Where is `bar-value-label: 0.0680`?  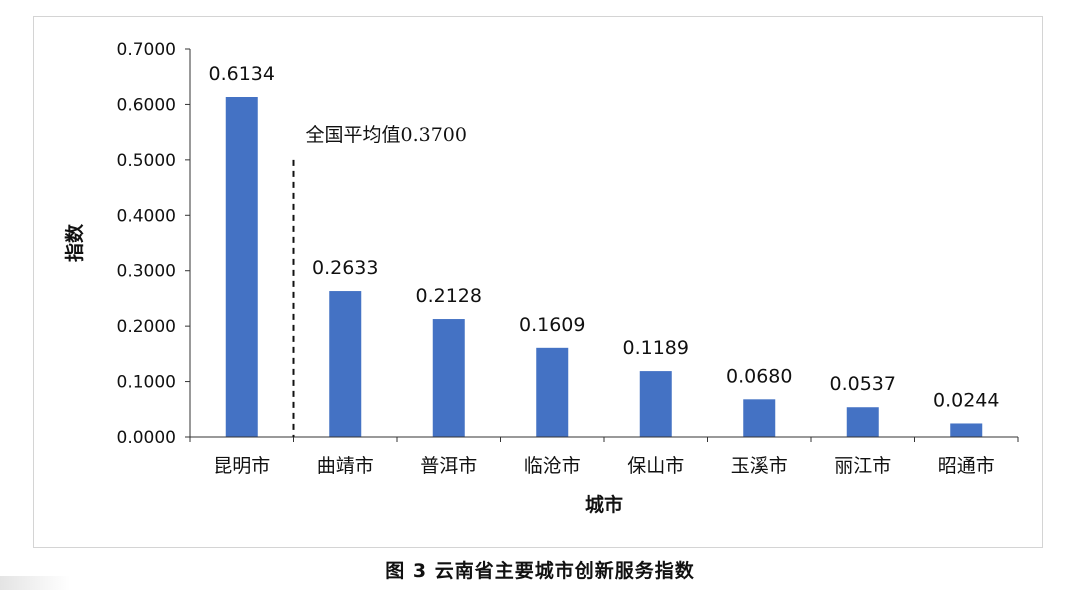
bar-value-label: 0.0680 is located at coordinates (759, 376).